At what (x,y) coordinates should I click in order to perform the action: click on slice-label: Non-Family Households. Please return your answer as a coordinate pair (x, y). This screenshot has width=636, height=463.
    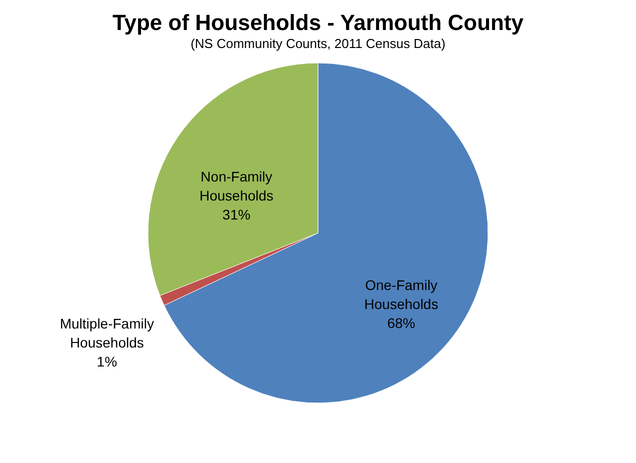
    Looking at the image, I should click on (236, 186).